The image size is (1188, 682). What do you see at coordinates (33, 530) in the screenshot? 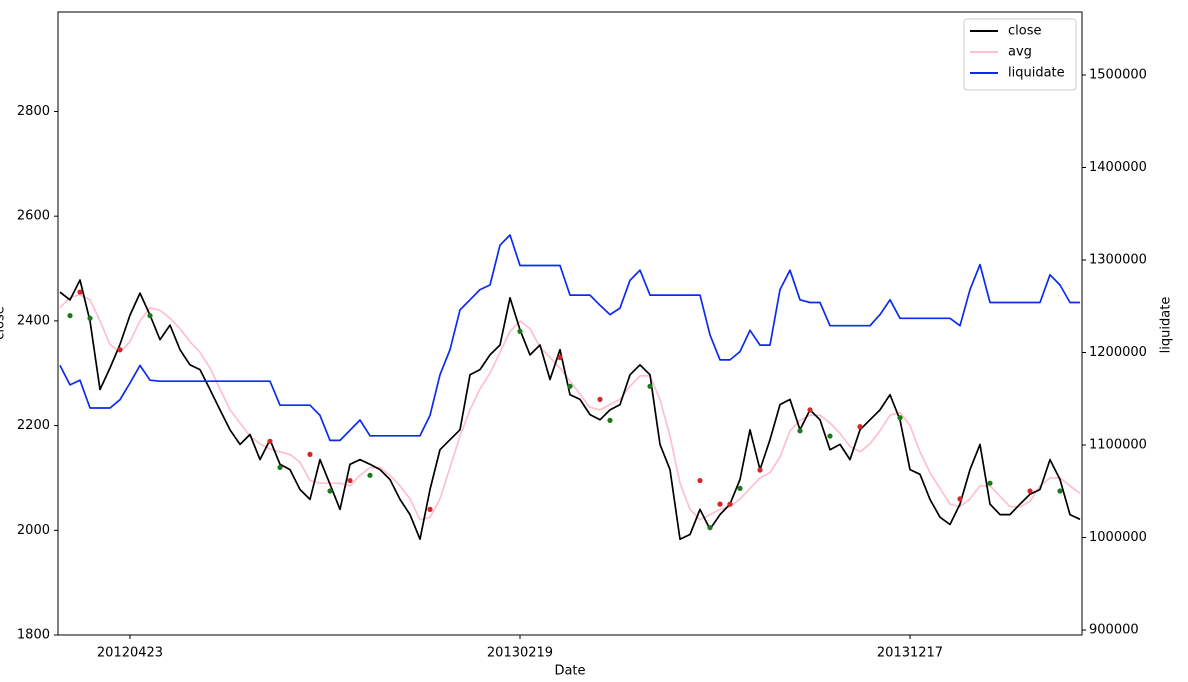
I see `y-tick-label: 2000` at bounding box center [33, 530].